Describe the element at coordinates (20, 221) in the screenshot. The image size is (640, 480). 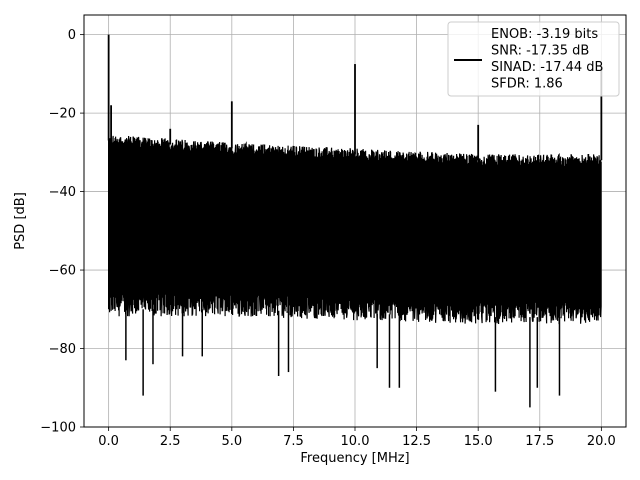
I see `y-axis-label: PSD [dB]` at that location.